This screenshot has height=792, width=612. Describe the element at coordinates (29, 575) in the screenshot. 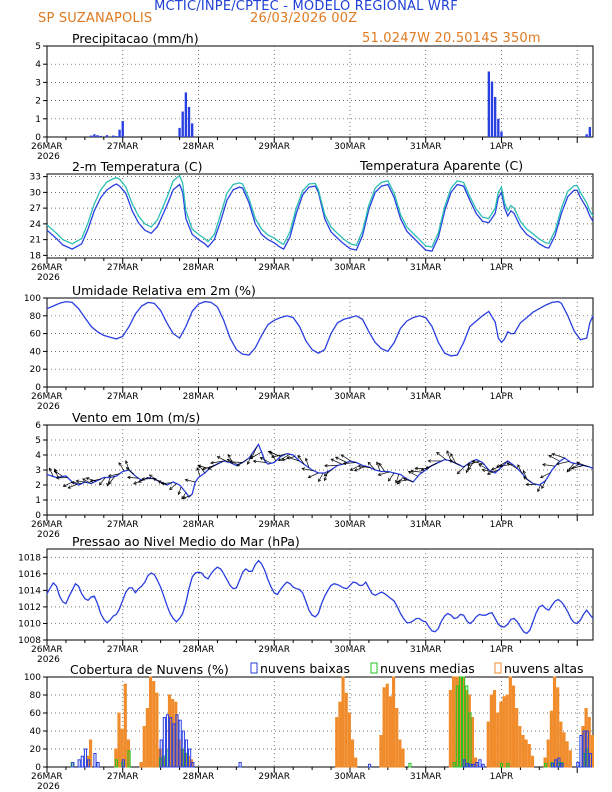

I see `pressure-ytick-label: 1016` at that location.